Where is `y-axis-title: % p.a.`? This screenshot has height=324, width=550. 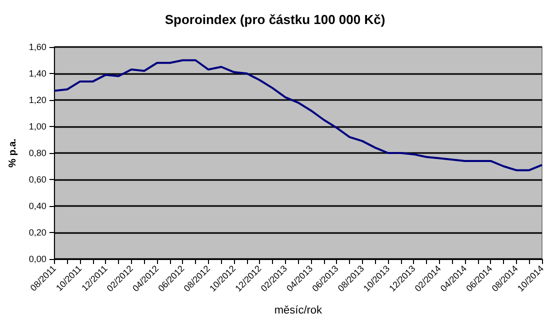
y-axis-title: % p.a. is located at coordinates (13, 153).